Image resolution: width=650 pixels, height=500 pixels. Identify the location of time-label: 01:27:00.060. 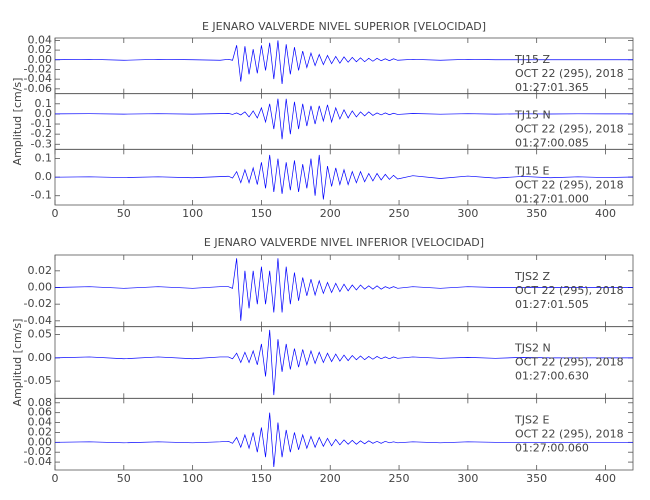
(552, 447).